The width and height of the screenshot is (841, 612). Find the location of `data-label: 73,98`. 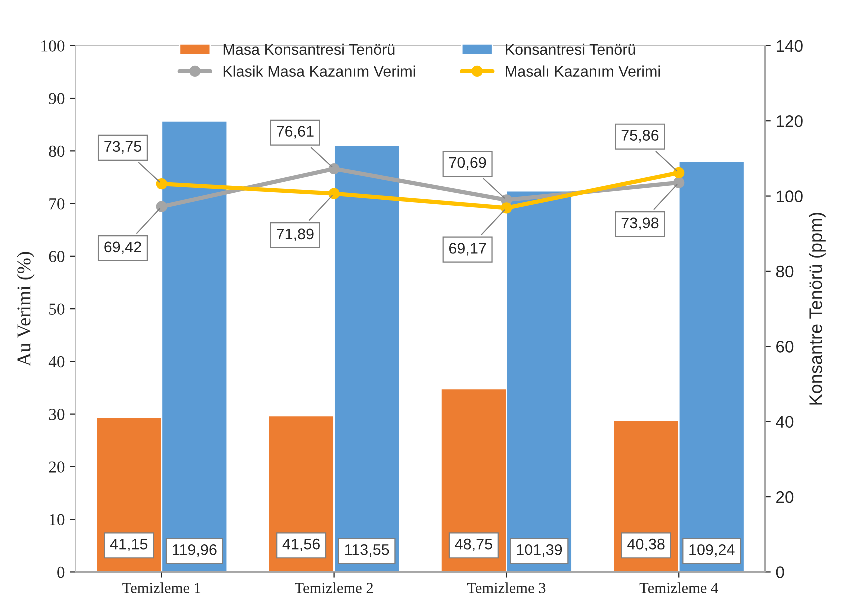

data-label: 73,98 is located at coordinates (640, 224).